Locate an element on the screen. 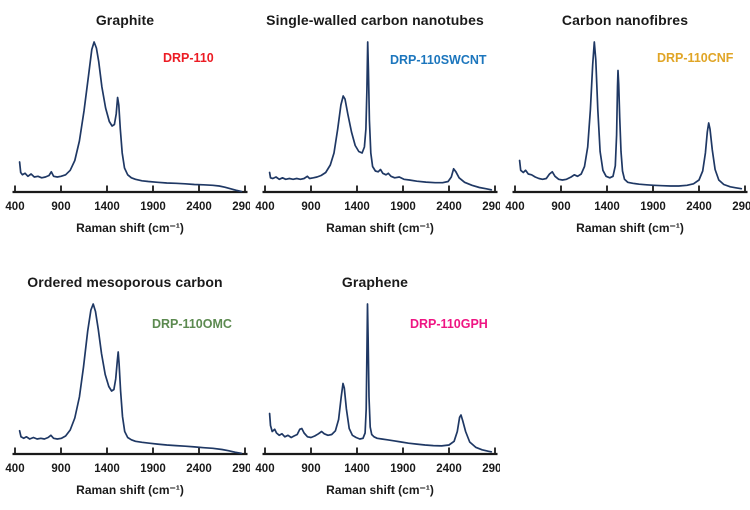 This screenshot has height=510, width=750. series-label: DRP-110OMC is located at coordinates (192, 324).